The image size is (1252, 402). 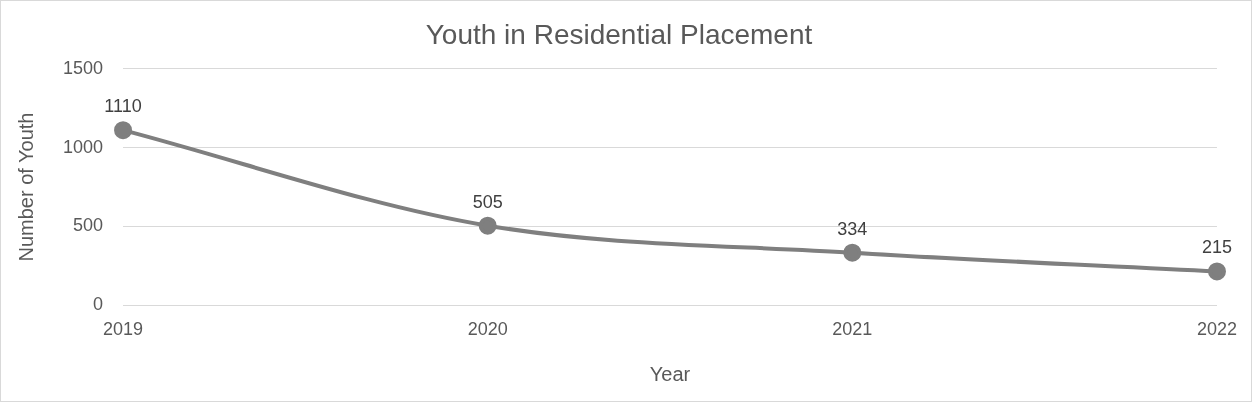 What do you see at coordinates (487, 329) in the screenshot?
I see `x-tick-label: 2020` at bounding box center [487, 329].